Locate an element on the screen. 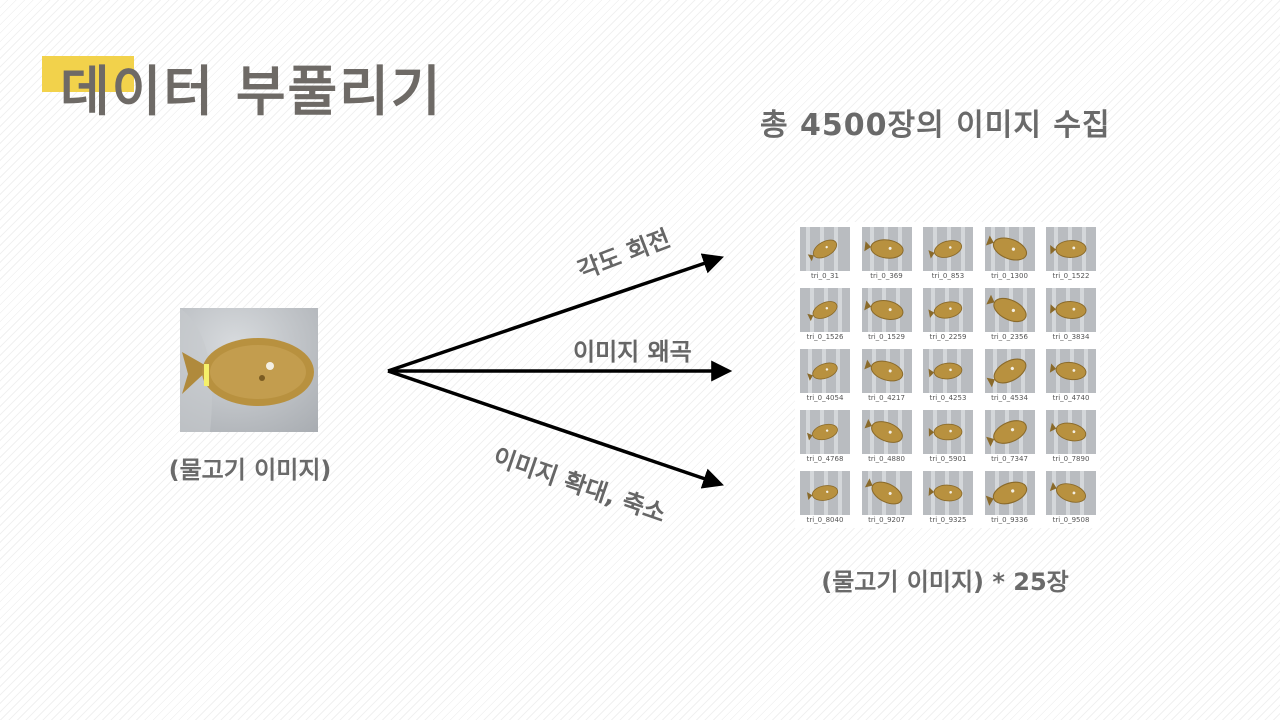  thumbnail-10: tri_0_3834 is located at coordinates (1071, 316).